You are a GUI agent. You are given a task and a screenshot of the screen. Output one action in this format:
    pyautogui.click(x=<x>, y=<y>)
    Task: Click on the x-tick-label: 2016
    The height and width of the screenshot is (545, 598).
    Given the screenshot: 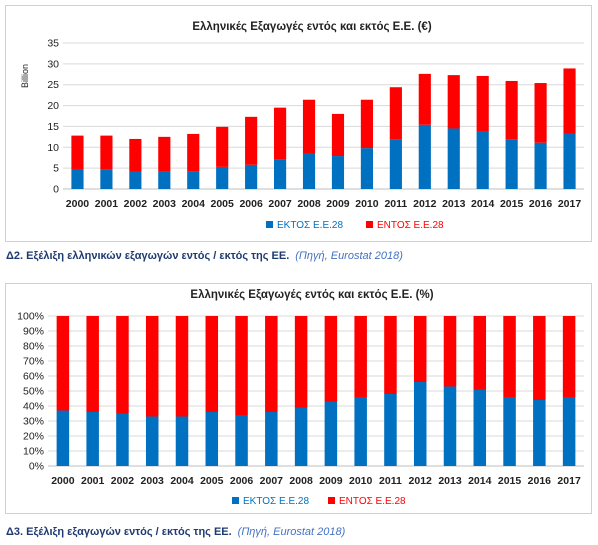 What is the action you would take?
    pyautogui.click(x=541, y=204)
    